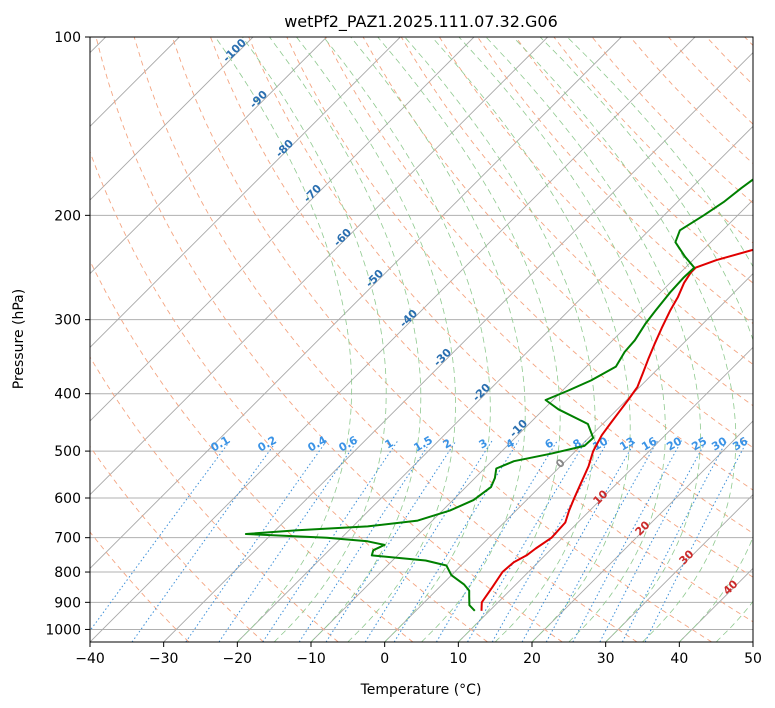 Image resolution: width=775 pixels, height=708 pixels. I want to click on y-tick-label: 1000, so click(63, 630).